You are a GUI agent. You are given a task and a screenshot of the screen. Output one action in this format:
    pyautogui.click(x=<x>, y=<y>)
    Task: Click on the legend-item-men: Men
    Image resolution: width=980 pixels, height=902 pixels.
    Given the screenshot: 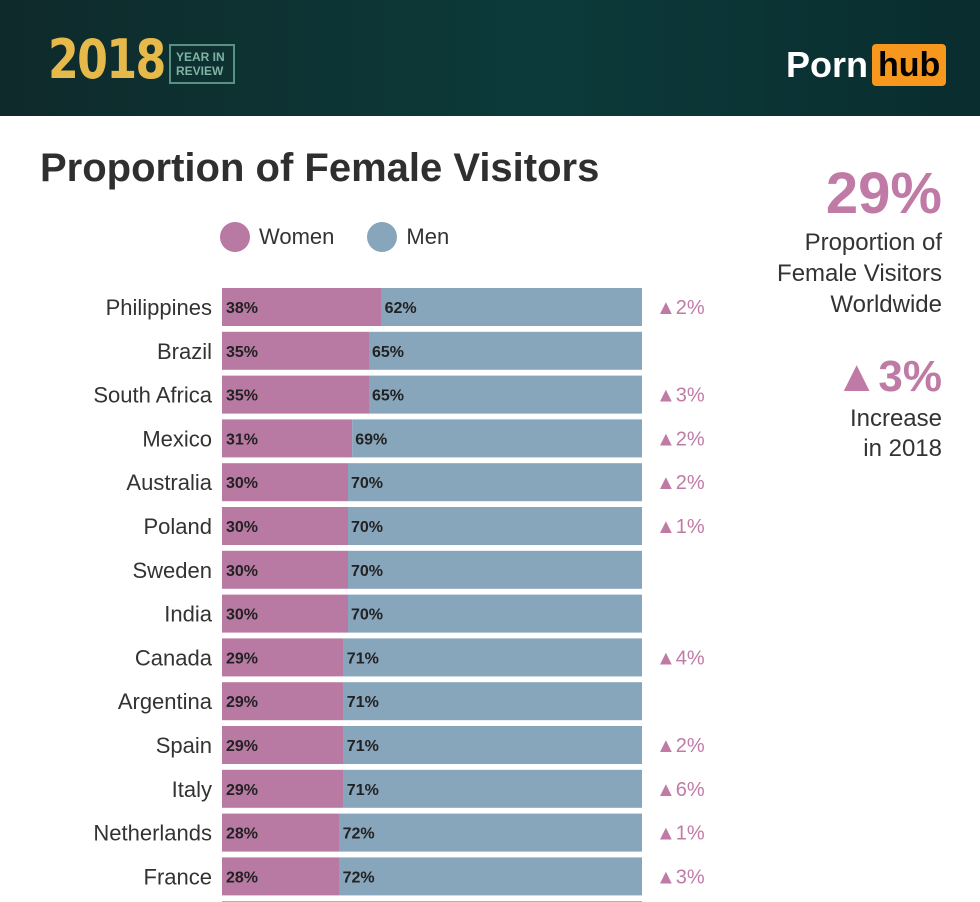 What is the action you would take?
    pyautogui.click(x=408, y=237)
    